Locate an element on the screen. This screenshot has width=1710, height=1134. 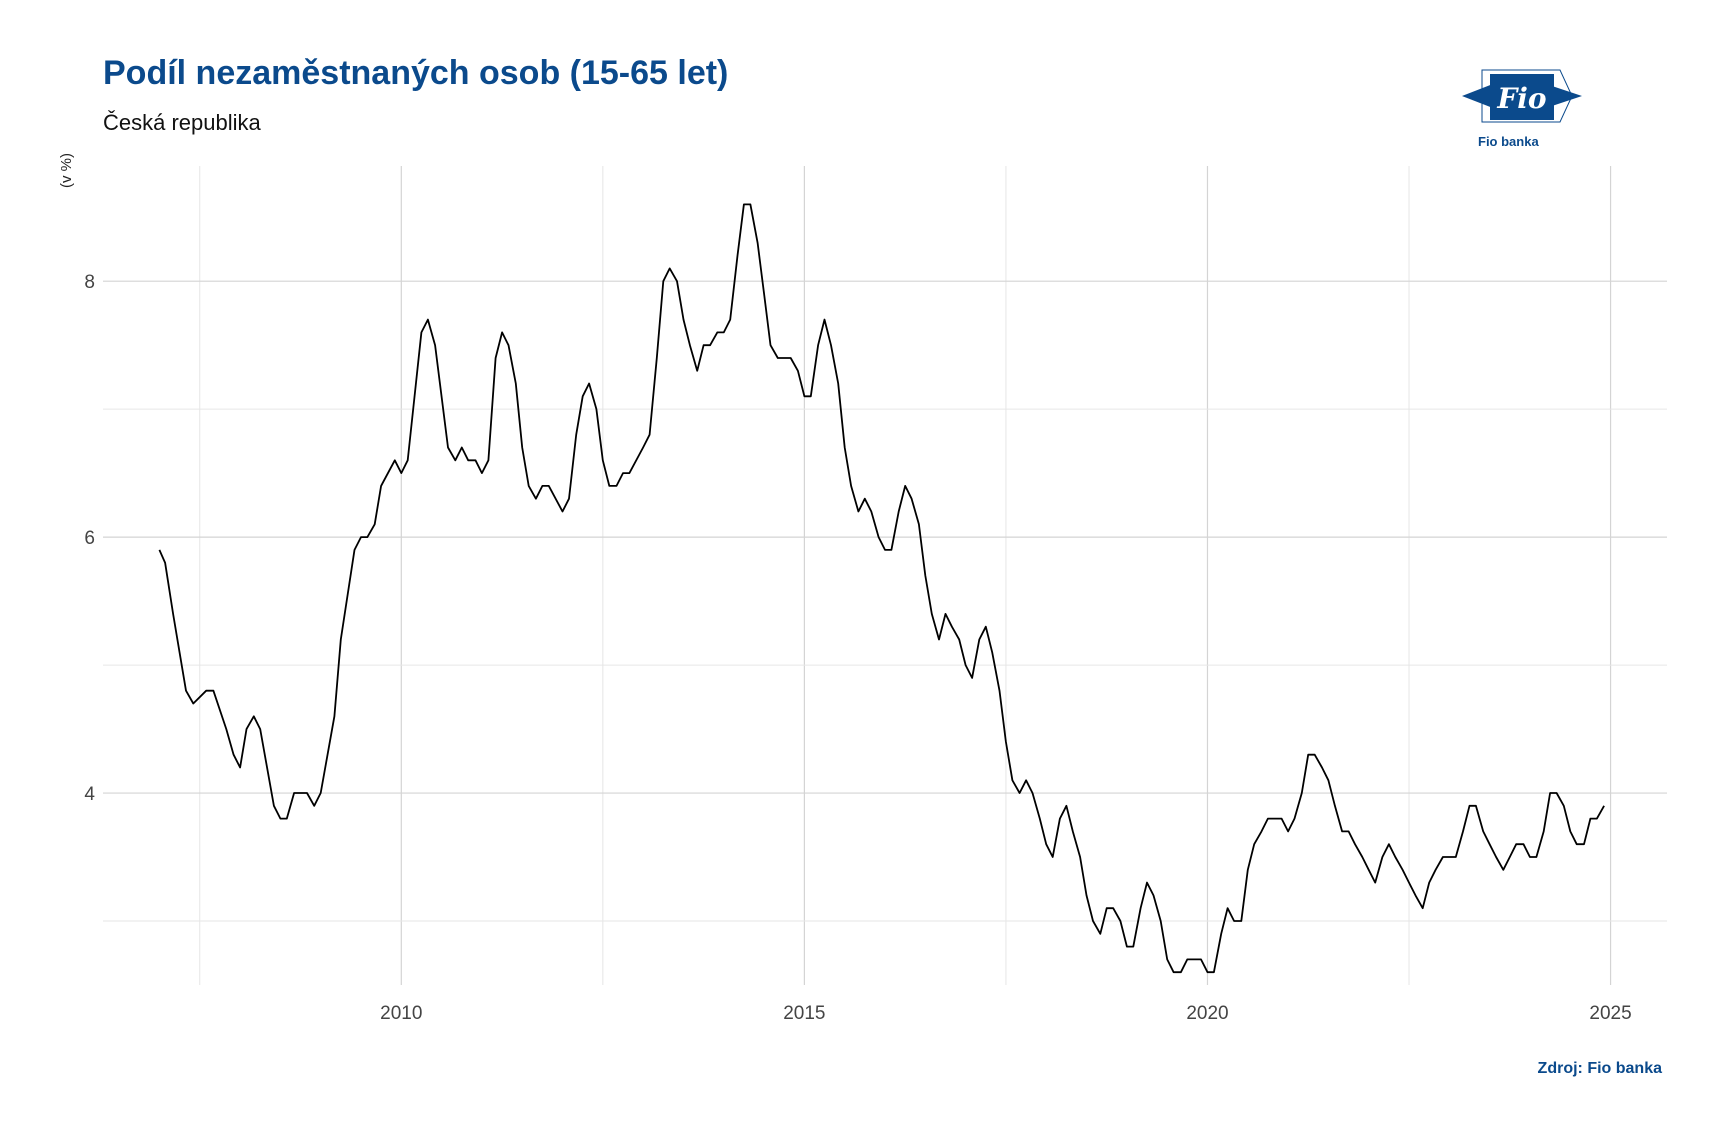
x-tick-label: 2015 is located at coordinates (804, 1013).